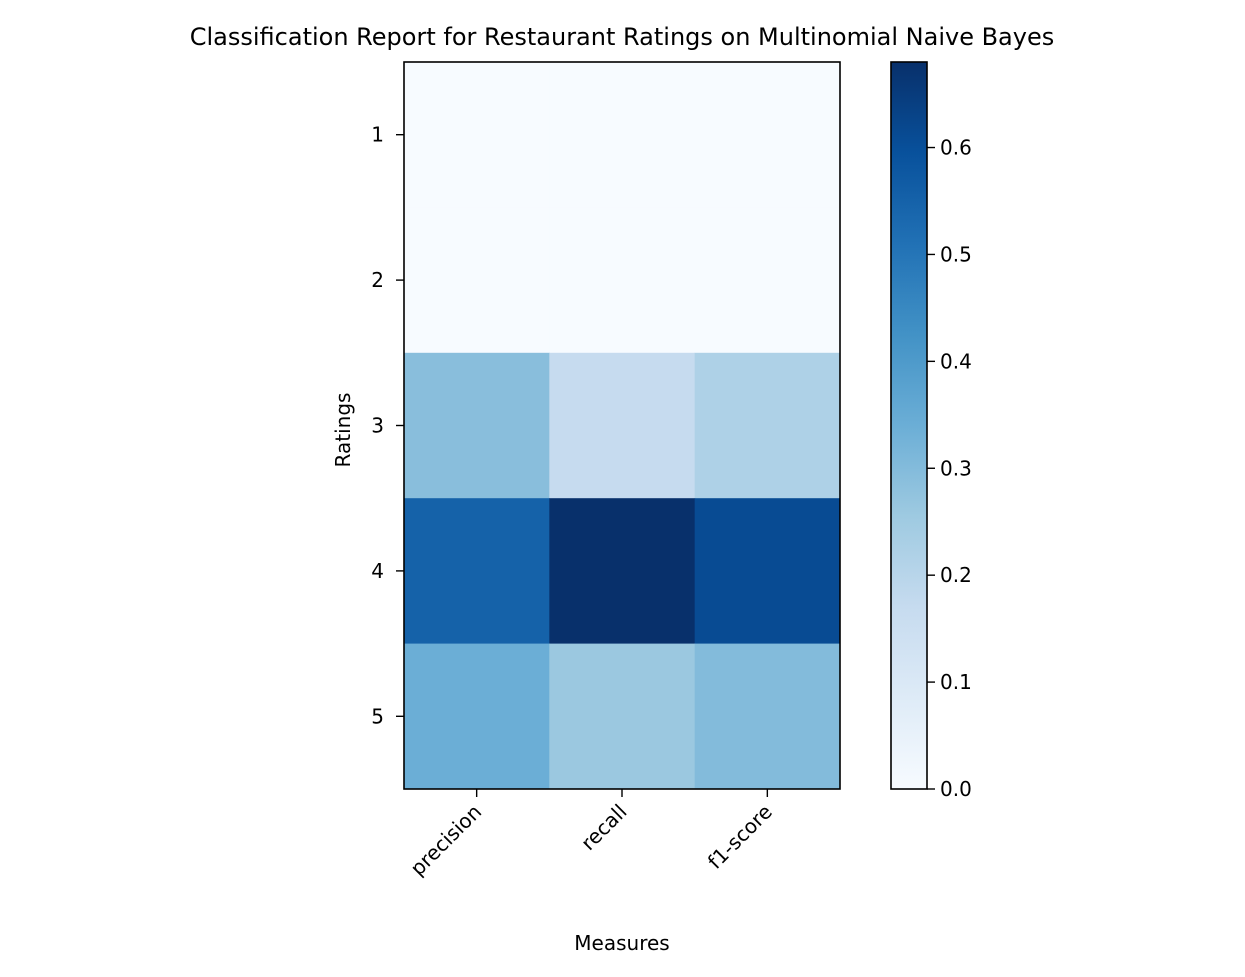  I want to click on colorbar-tick-label: 0.6, so click(956, 148).